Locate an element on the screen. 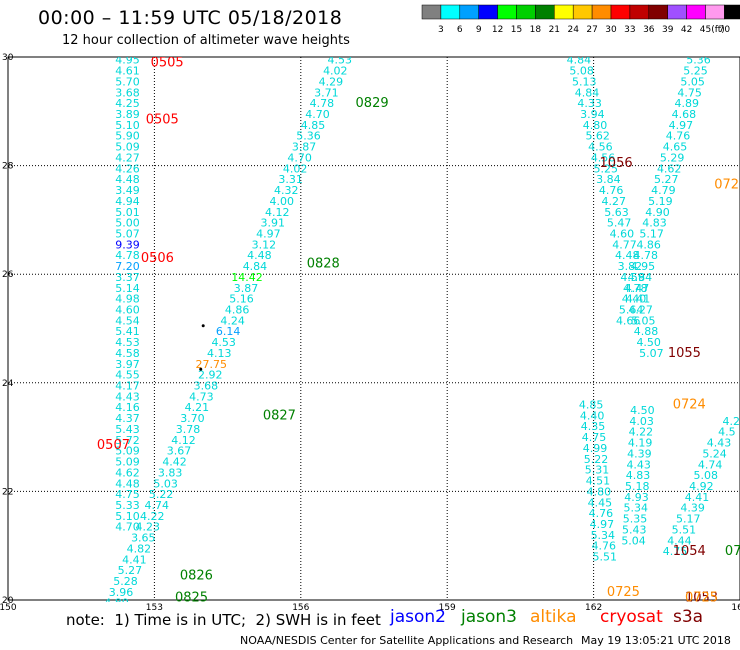 This screenshot has width=740, height=650. swh-value: 3.96 is located at coordinates (121, 592).